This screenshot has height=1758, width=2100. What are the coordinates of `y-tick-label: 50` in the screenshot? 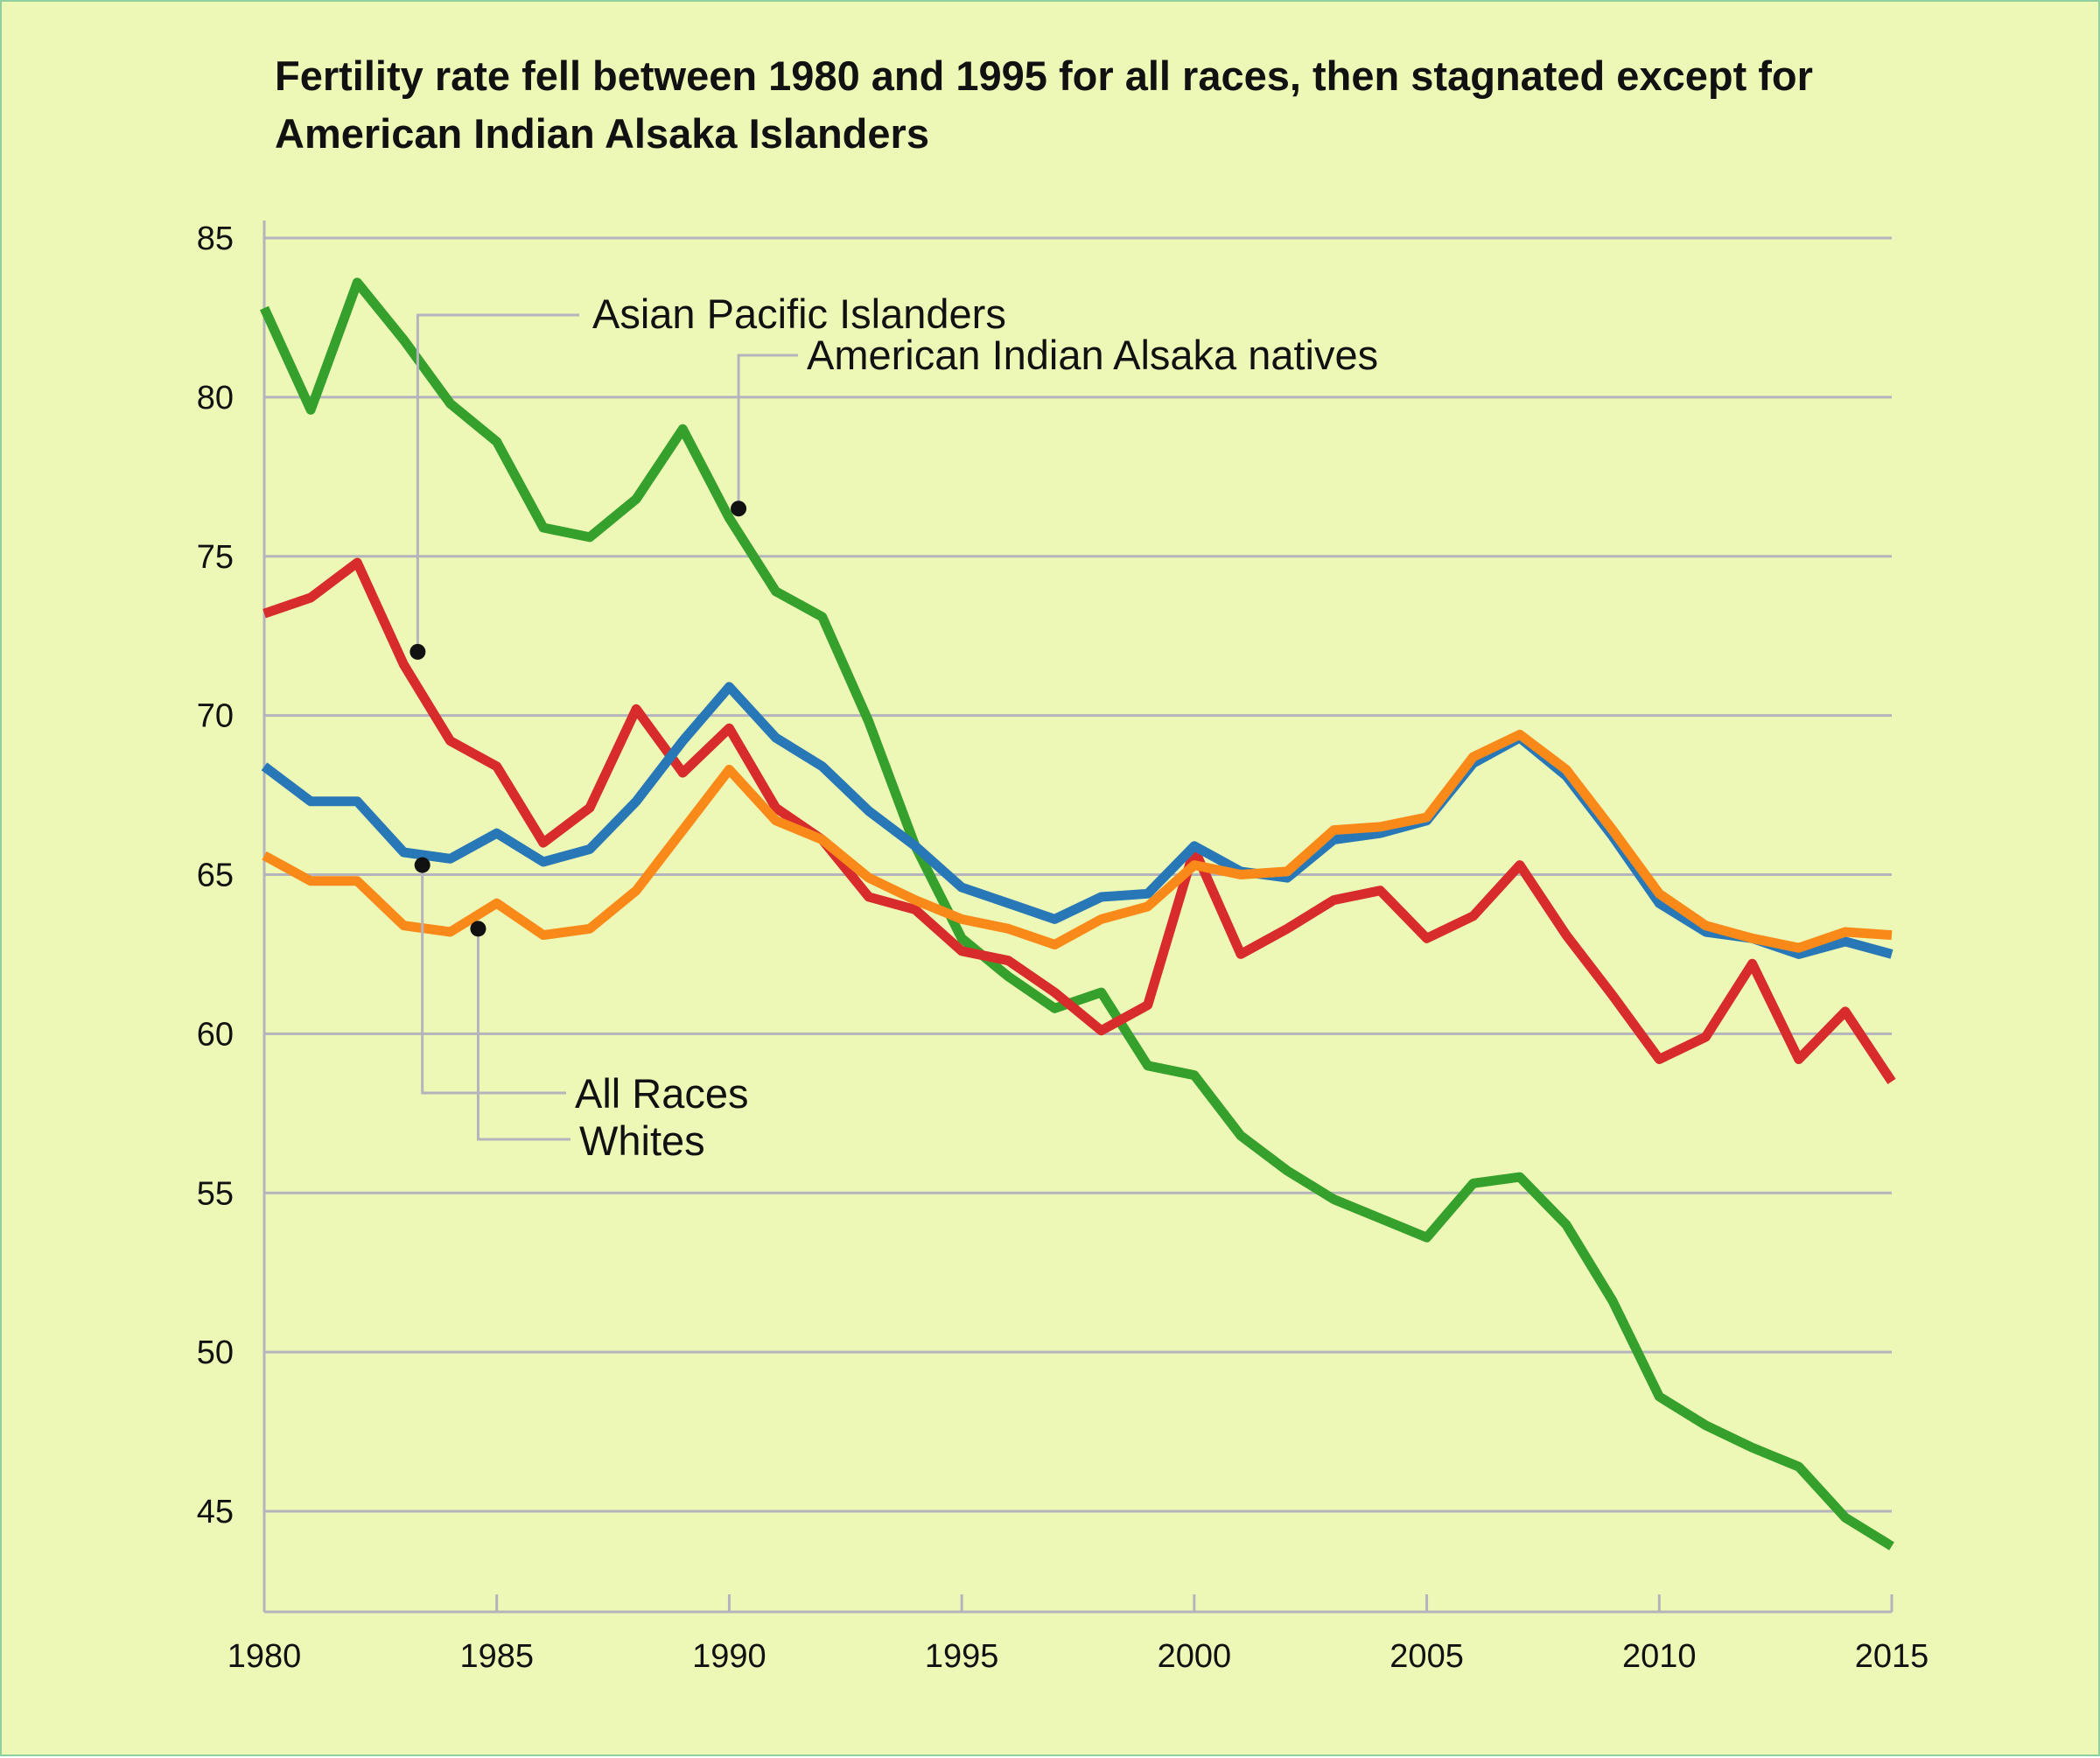 It's located at (215, 1352).